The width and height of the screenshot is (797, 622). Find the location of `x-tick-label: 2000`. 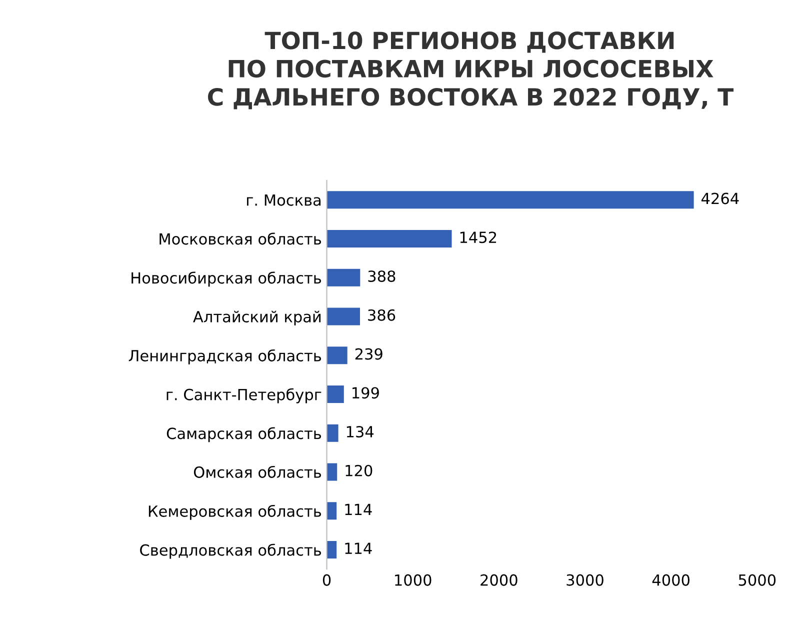

x-tick-label: 2000 is located at coordinates (499, 580).